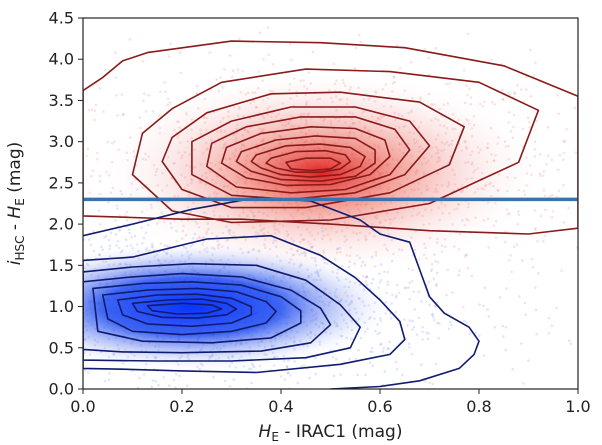 This screenshot has height=445, width=602. Describe the element at coordinates (61, 100) in the screenshot. I see `y-tick-label: 3.5` at that location.